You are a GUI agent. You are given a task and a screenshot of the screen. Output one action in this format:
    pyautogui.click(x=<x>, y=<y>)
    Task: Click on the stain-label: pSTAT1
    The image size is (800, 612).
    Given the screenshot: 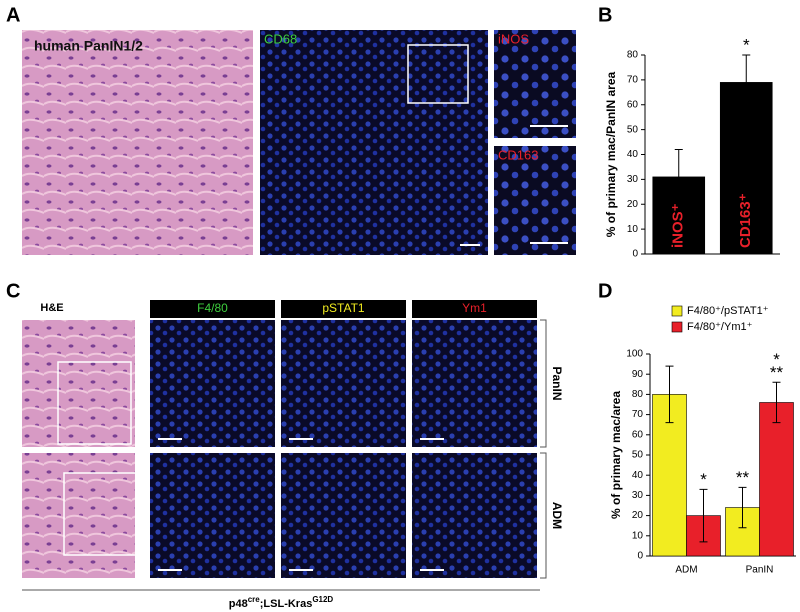 What is the action you would take?
    pyautogui.click(x=343, y=308)
    